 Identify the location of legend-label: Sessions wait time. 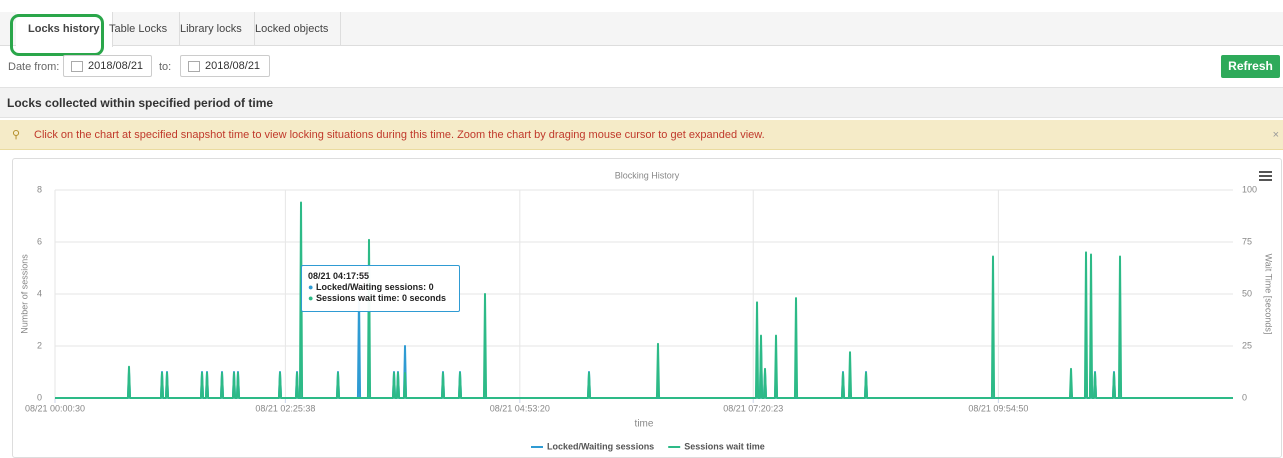
(724, 446).